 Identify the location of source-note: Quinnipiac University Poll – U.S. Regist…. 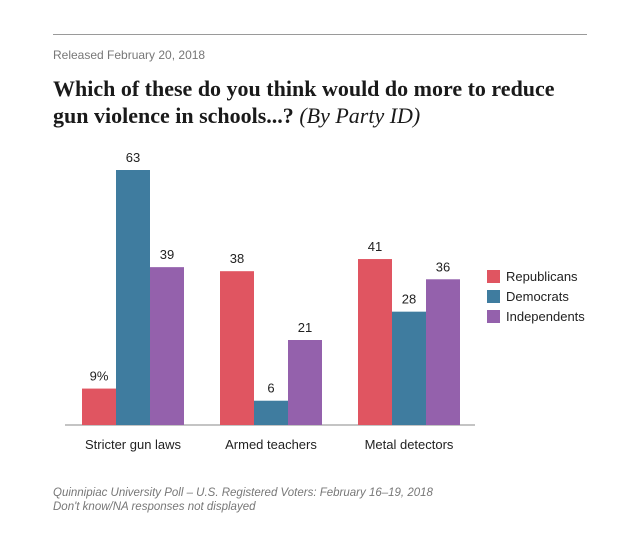
(243, 500).